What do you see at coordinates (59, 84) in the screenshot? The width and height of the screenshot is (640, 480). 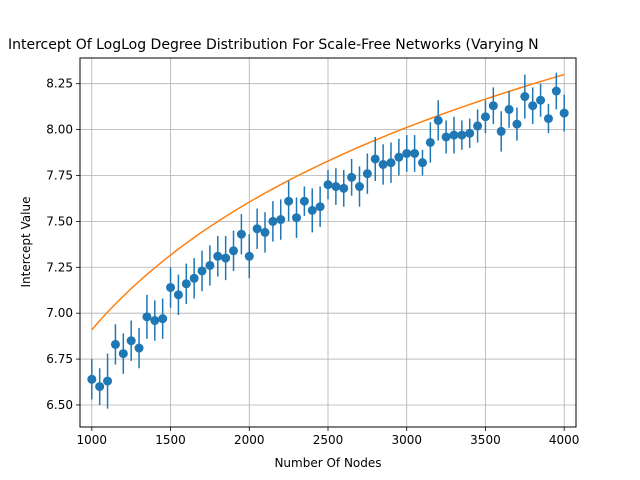 I see `y-tick-label: 8.25` at bounding box center [59, 84].